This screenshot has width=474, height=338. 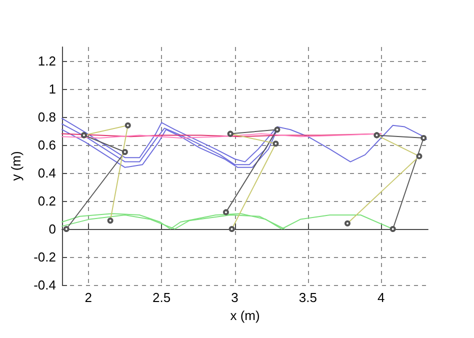 What do you see at coordinates (45, 257) in the screenshot?
I see `y-tick-label: -0.2` at bounding box center [45, 257].